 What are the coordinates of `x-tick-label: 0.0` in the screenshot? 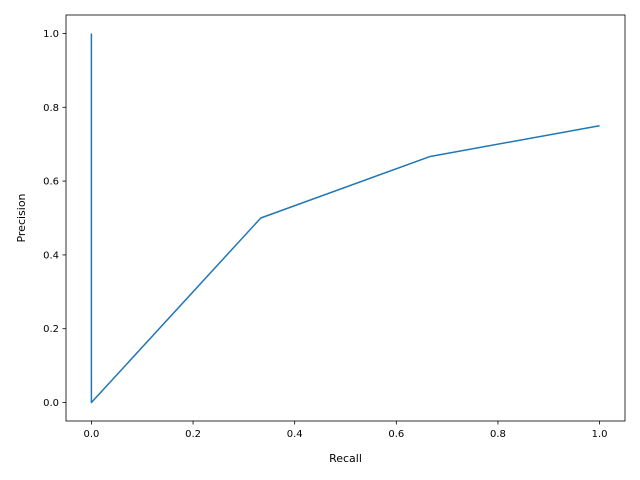 It's located at (91, 434).